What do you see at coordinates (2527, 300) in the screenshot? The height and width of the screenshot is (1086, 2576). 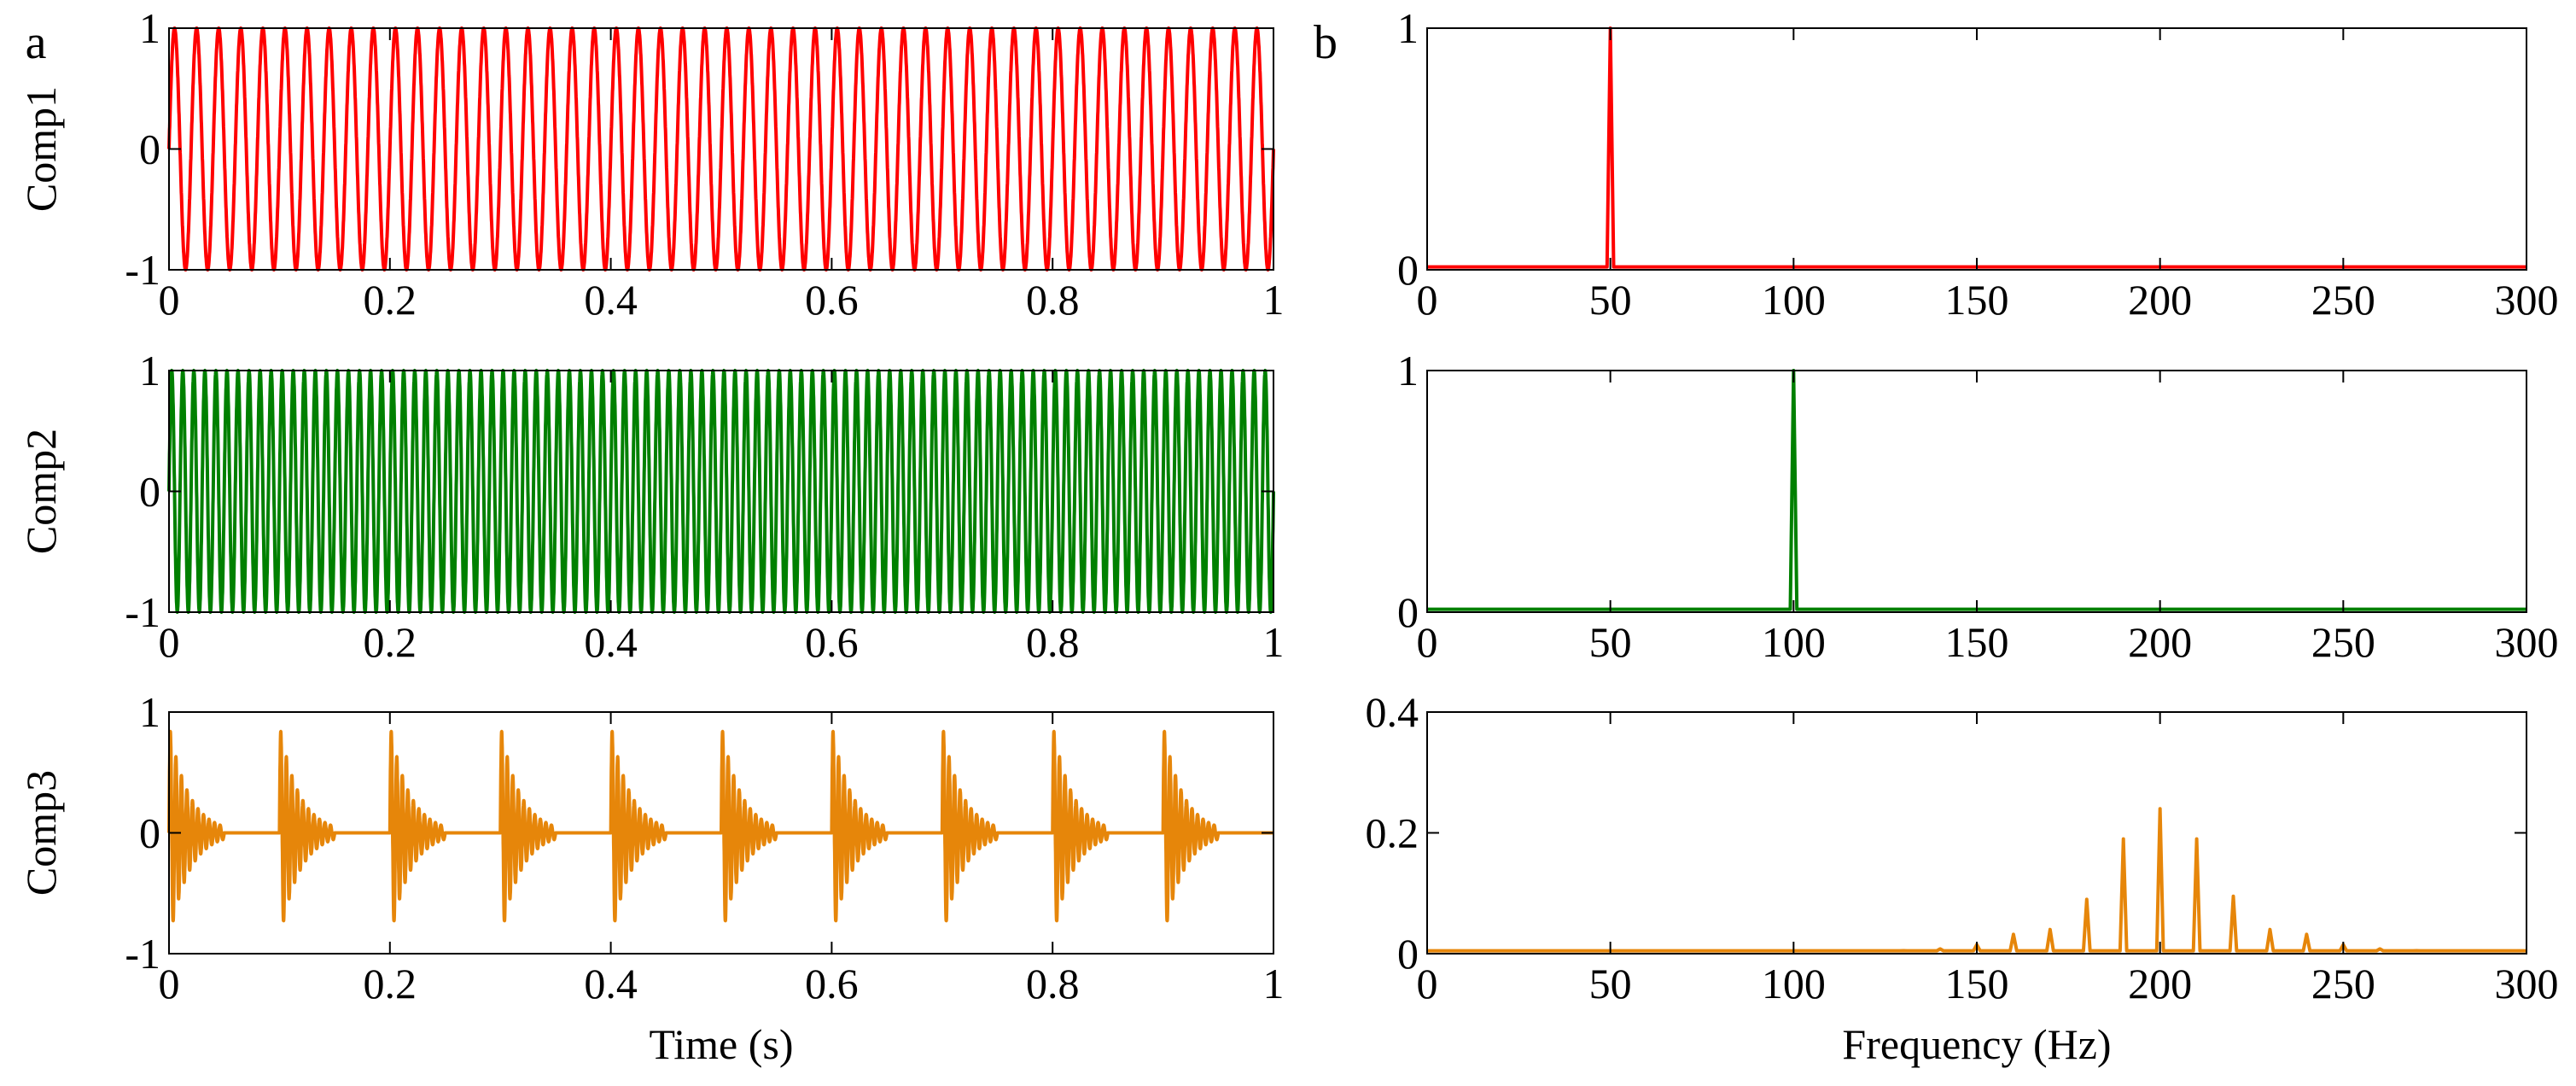 I see `comp1-spectrum-xtick-label: 300` at bounding box center [2527, 300].